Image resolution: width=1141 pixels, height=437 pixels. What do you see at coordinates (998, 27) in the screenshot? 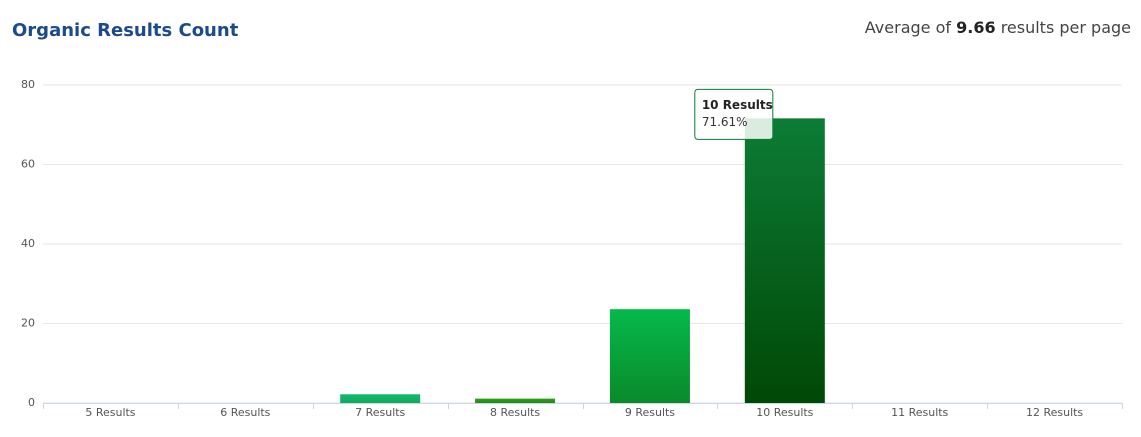
I see `subtitle: Average of 9.66 results per page` at bounding box center [998, 27].